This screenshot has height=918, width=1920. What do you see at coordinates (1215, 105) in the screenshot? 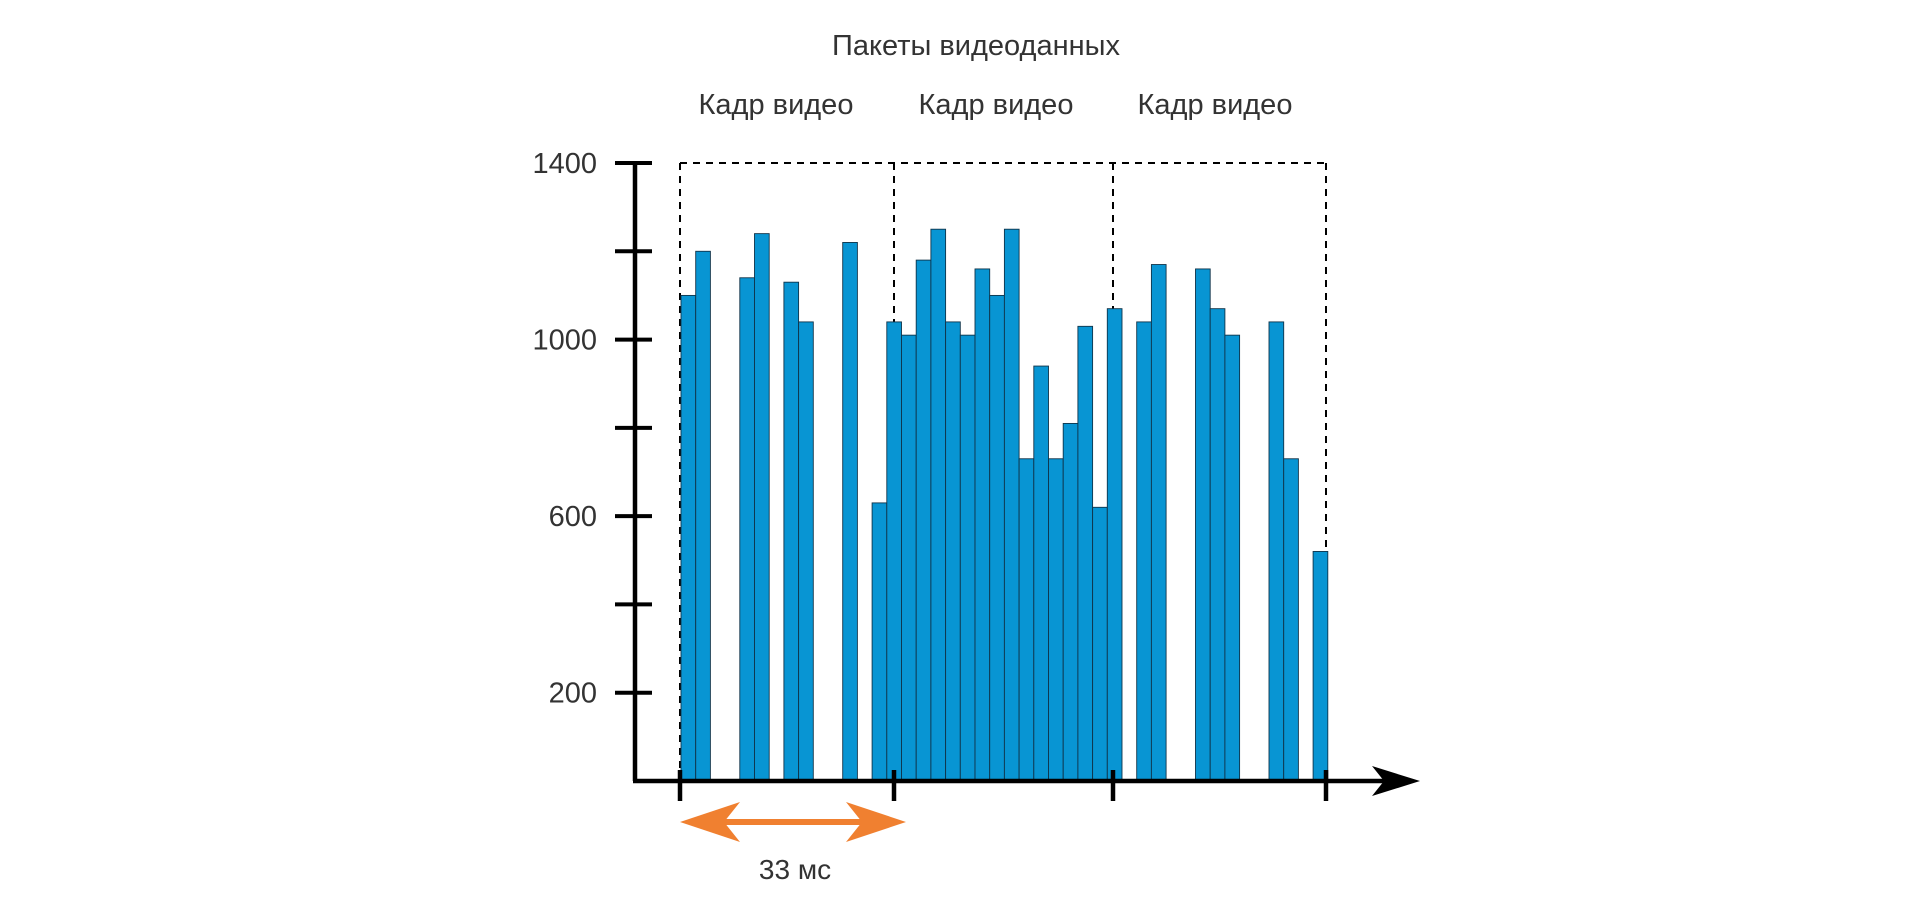
I see `frame-label-3: Кадр видео` at bounding box center [1215, 105].